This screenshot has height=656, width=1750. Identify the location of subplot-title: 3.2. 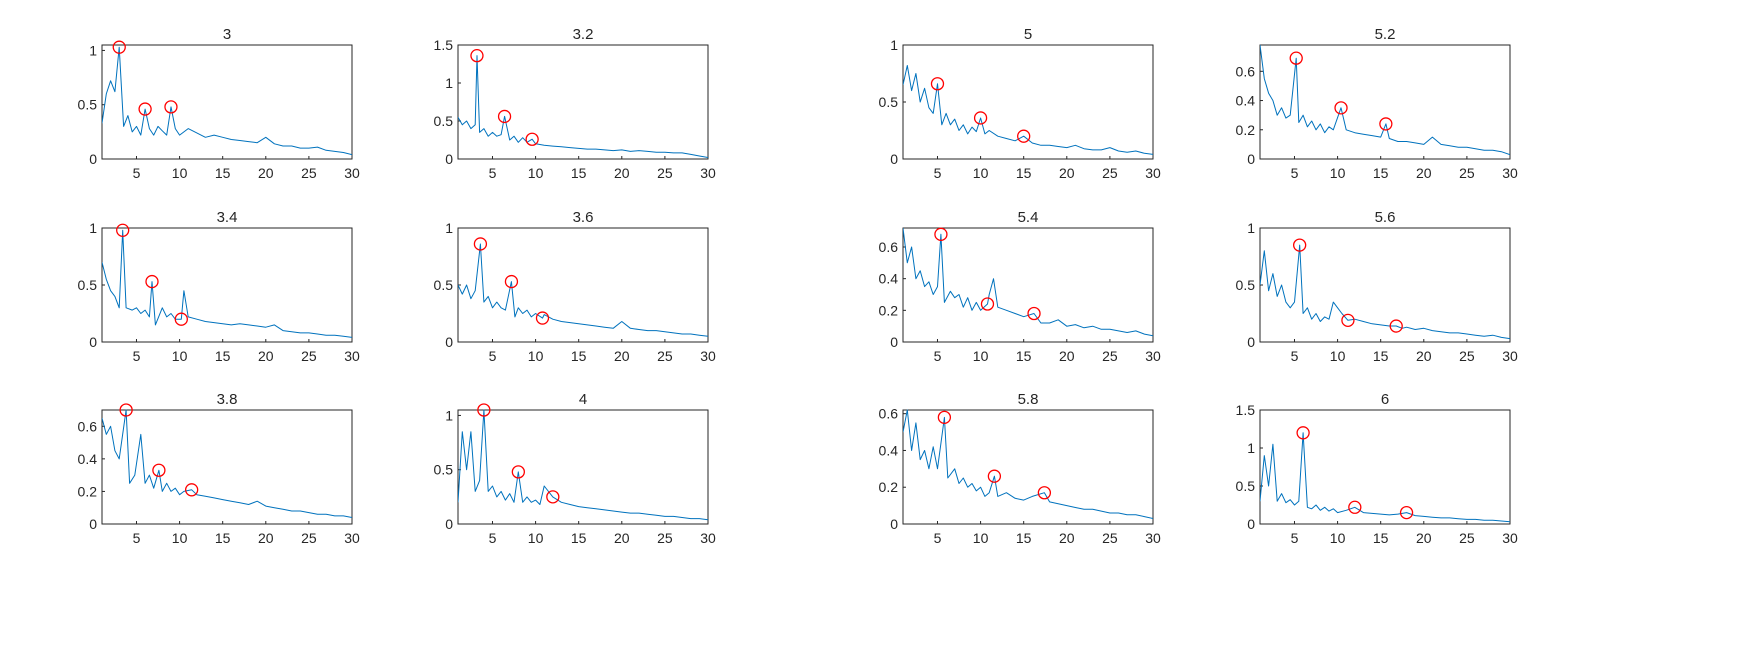
(583, 34).